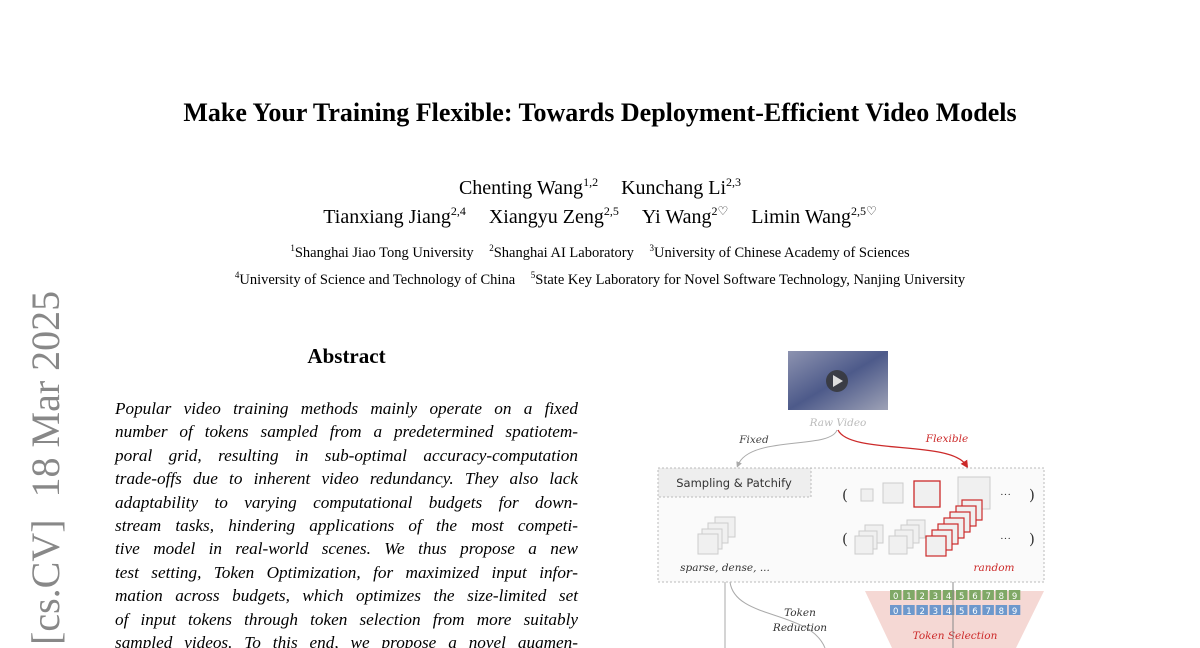 The height and width of the screenshot is (648, 1200). Describe the element at coordinates (799, 628) in the screenshot. I see `token-reduction-label: Reduction` at that location.